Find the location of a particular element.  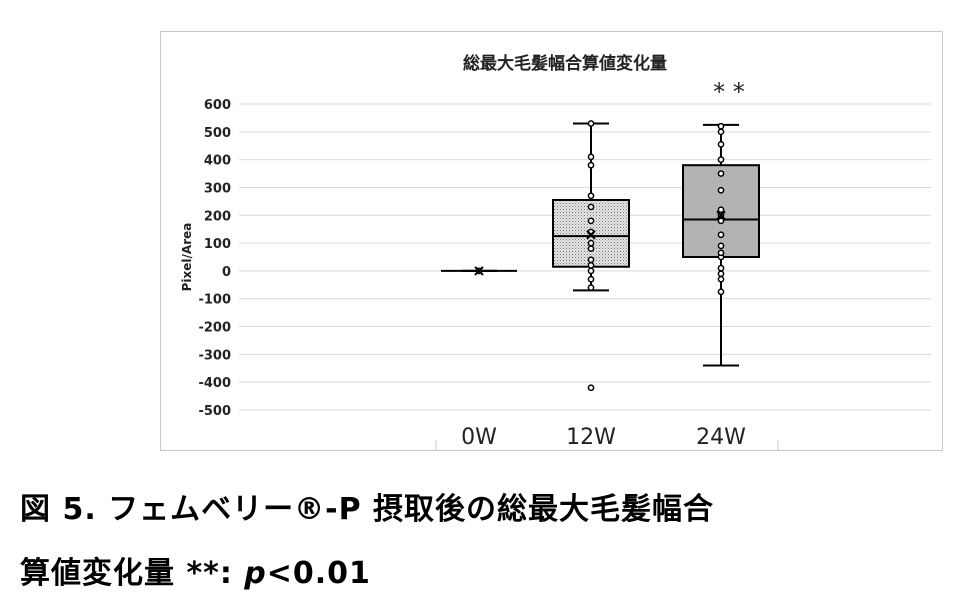

significance-annotation: * * is located at coordinates (729, 92).